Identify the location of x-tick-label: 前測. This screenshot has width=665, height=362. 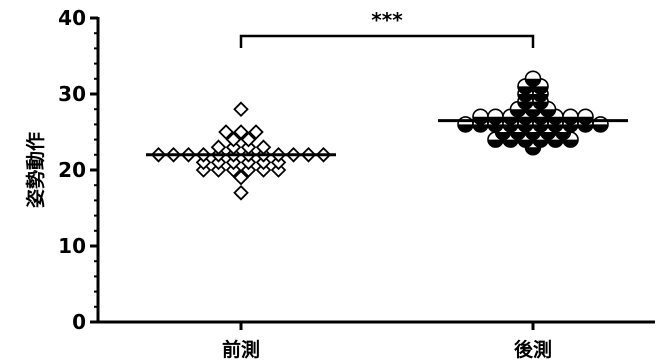
(241, 349).